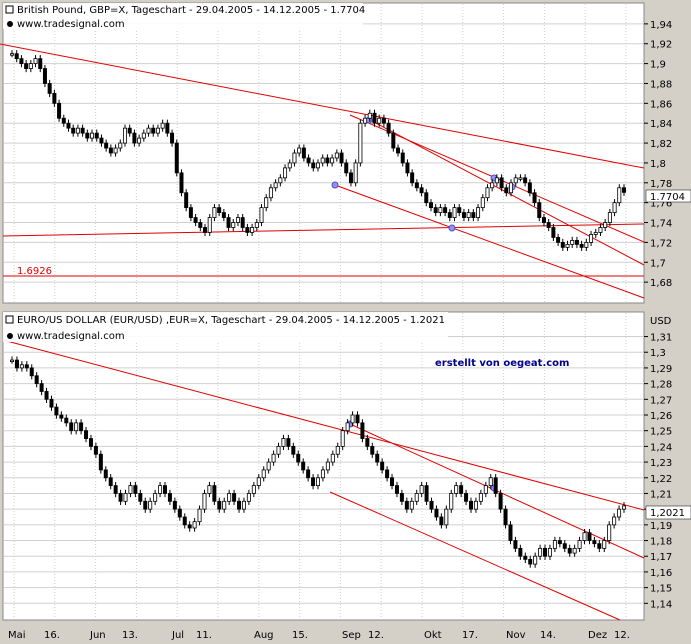  What do you see at coordinates (300, 635) in the screenshot?
I see `x-tick-label: 15.` at bounding box center [300, 635].